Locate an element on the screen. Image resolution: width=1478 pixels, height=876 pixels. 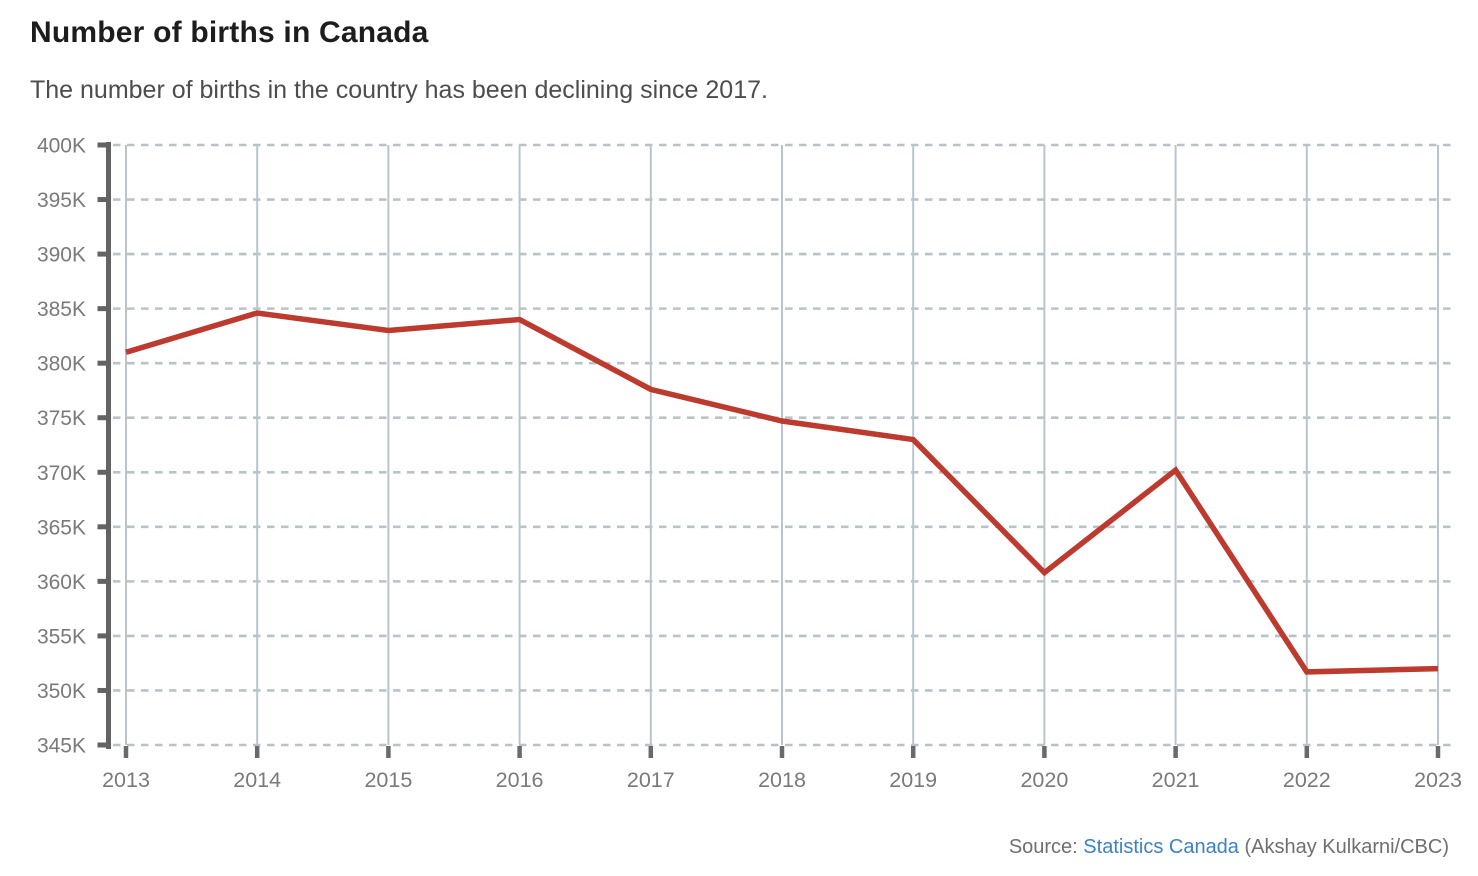
y-tick-label: 380K is located at coordinates (61, 364).